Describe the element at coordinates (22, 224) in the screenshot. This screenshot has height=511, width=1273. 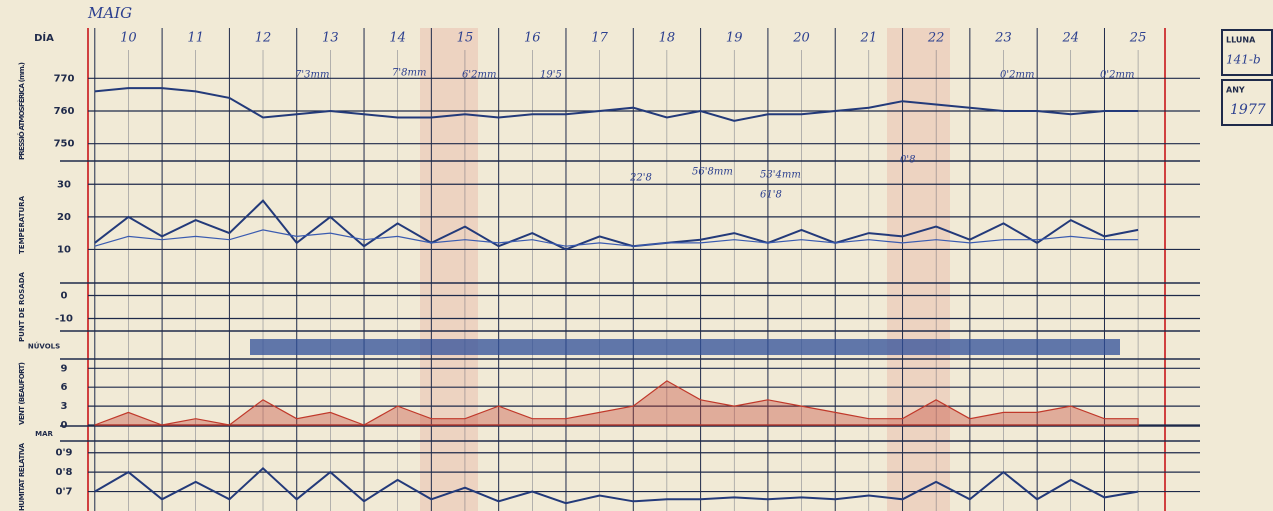
I see `panel-label: TEMPERATURA` at that location.